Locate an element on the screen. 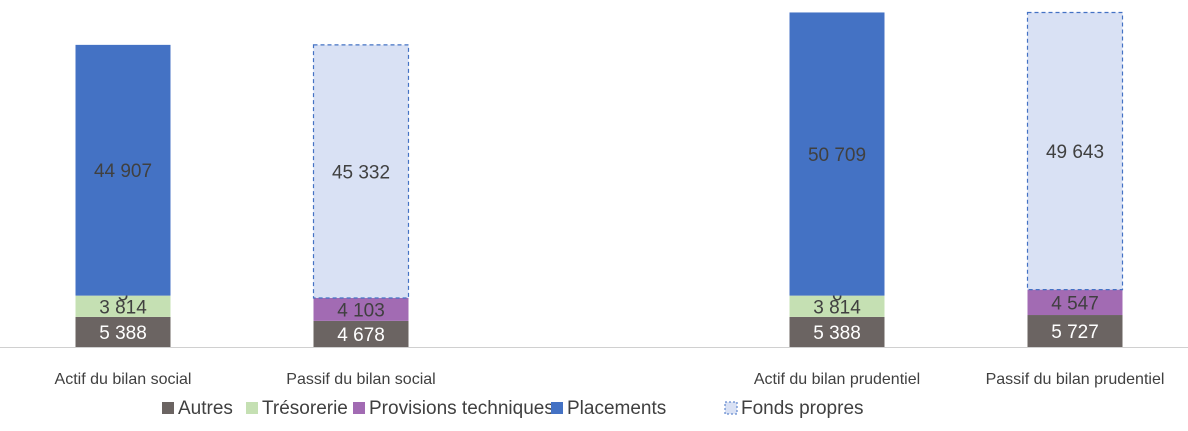 The image size is (1188, 431). data-label-fonds-propres-passif-du-bilan-prudentiel: 49 643 is located at coordinates (1075, 152).